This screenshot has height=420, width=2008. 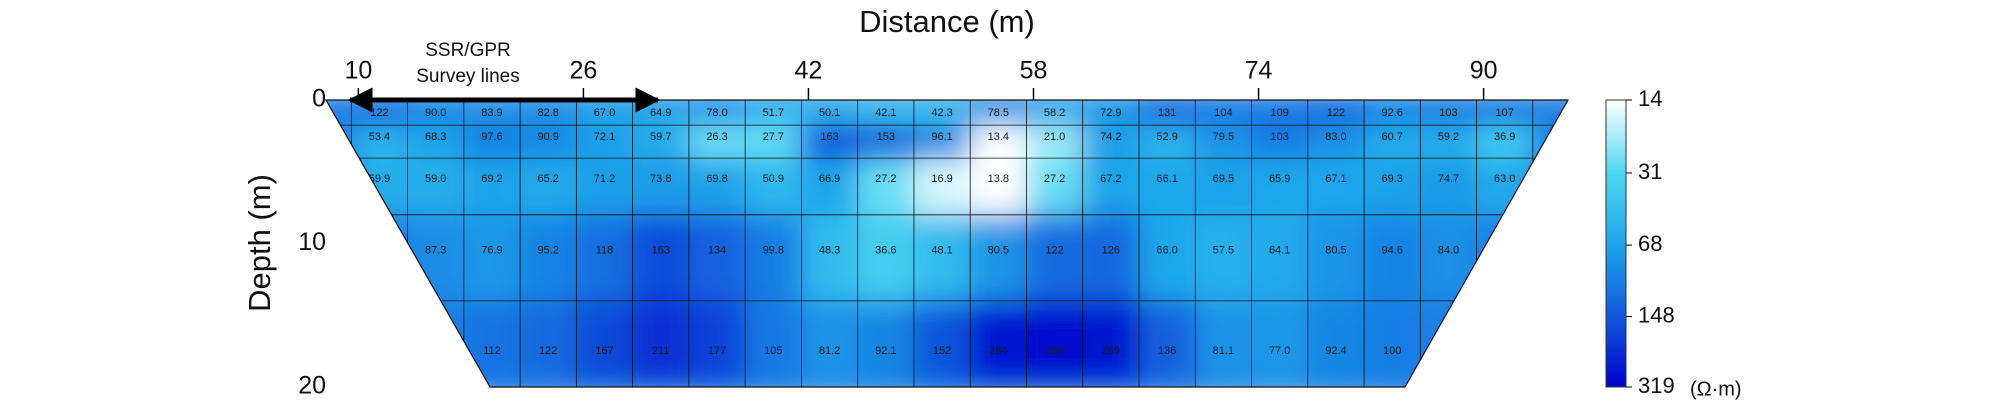 What do you see at coordinates (1223, 137) in the screenshot?
I see `cell-label: 79.5` at bounding box center [1223, 137].